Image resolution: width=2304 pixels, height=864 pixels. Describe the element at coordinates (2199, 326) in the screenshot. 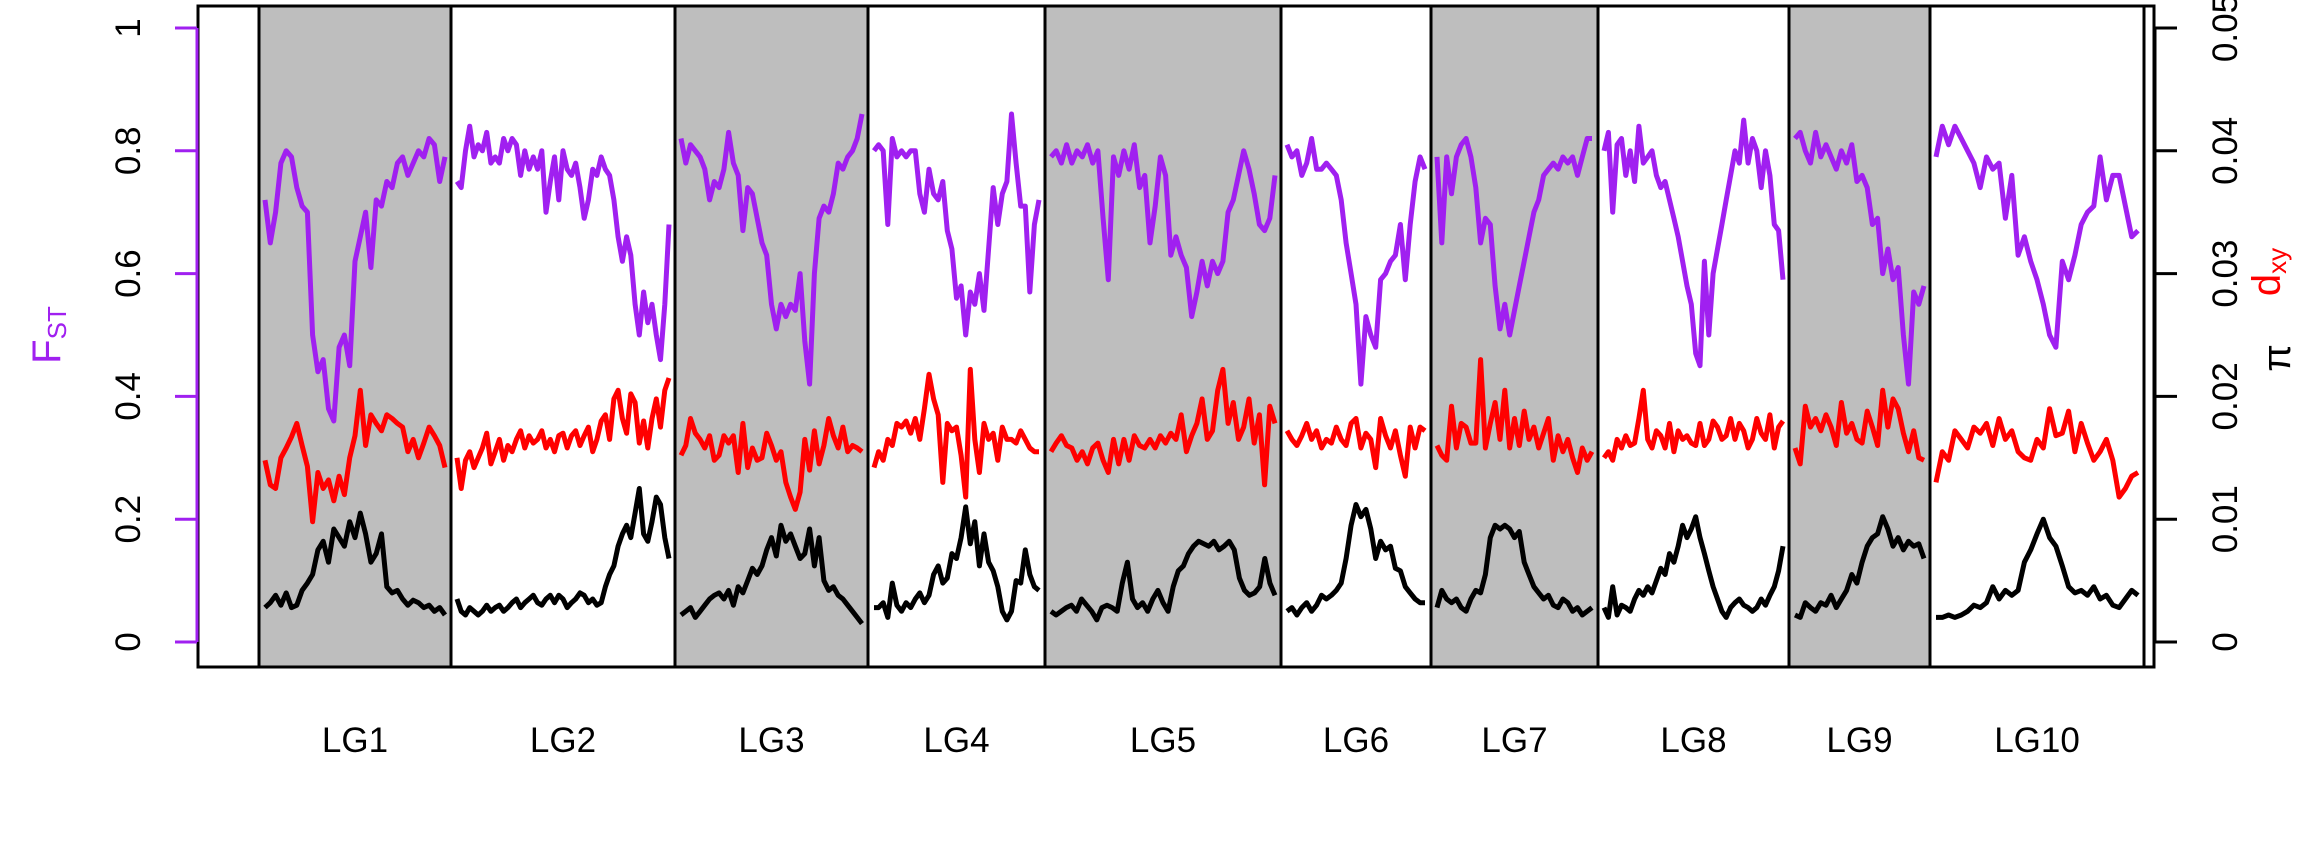

I see `right-y-axis-dxy-pi: 0 0.01 0.02 0.03 0.04 0.05` at that location.